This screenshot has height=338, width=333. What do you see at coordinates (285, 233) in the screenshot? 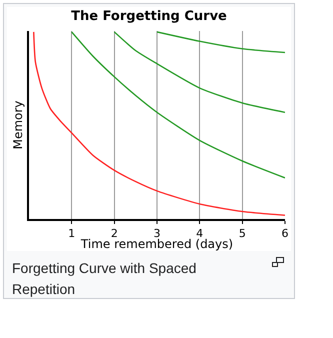
I see `x-tick-label: 6` at bounding box center [285, 233].